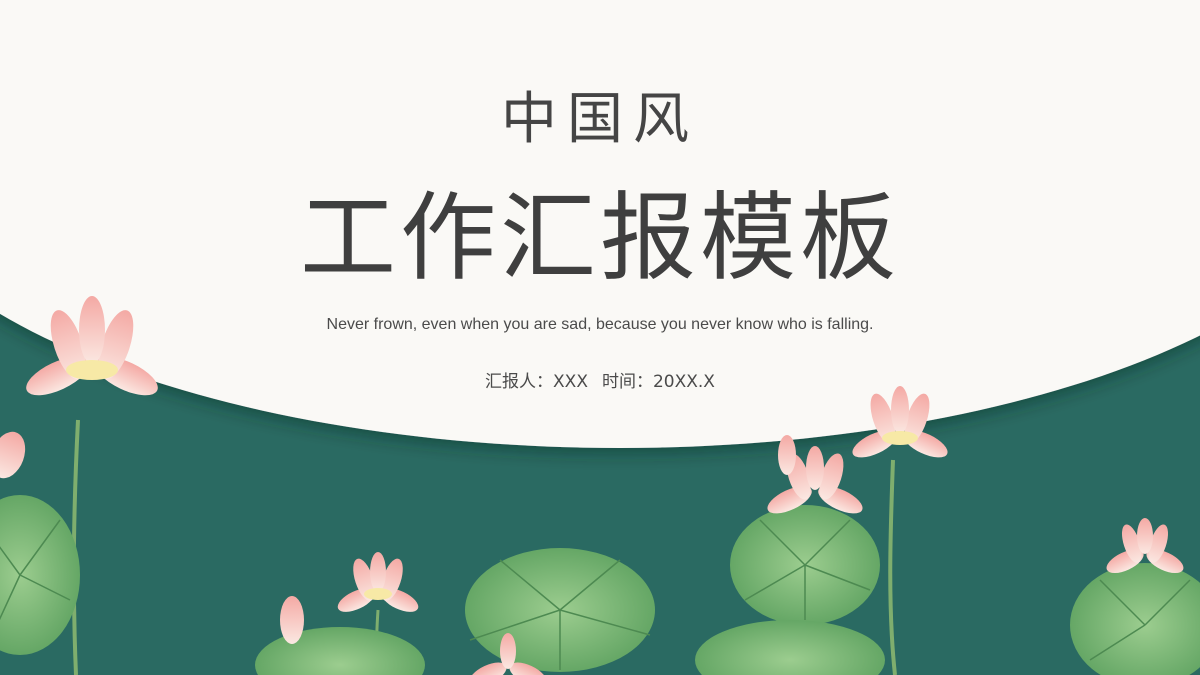  What do you see at coordinates (892, 567) in the screenshot?
I see `lotus-stem` at bounding box center [892, 567].